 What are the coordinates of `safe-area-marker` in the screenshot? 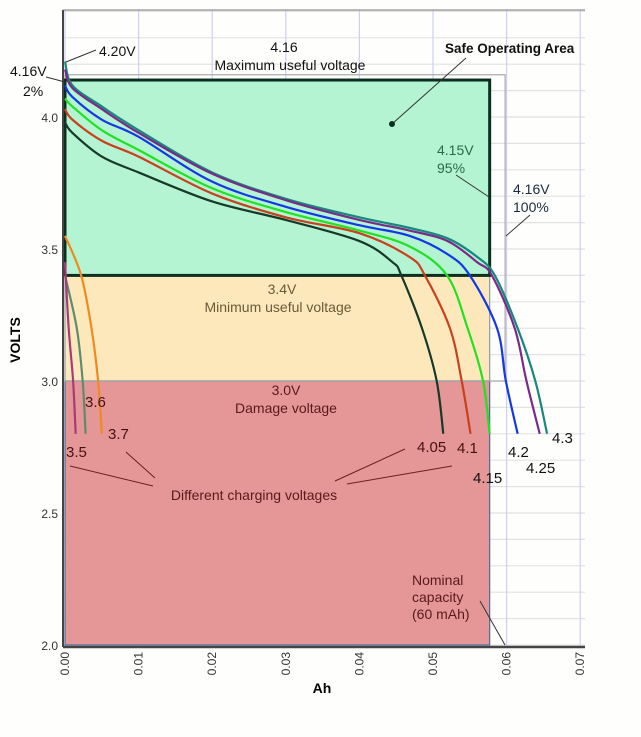 It's located at (392, 124).